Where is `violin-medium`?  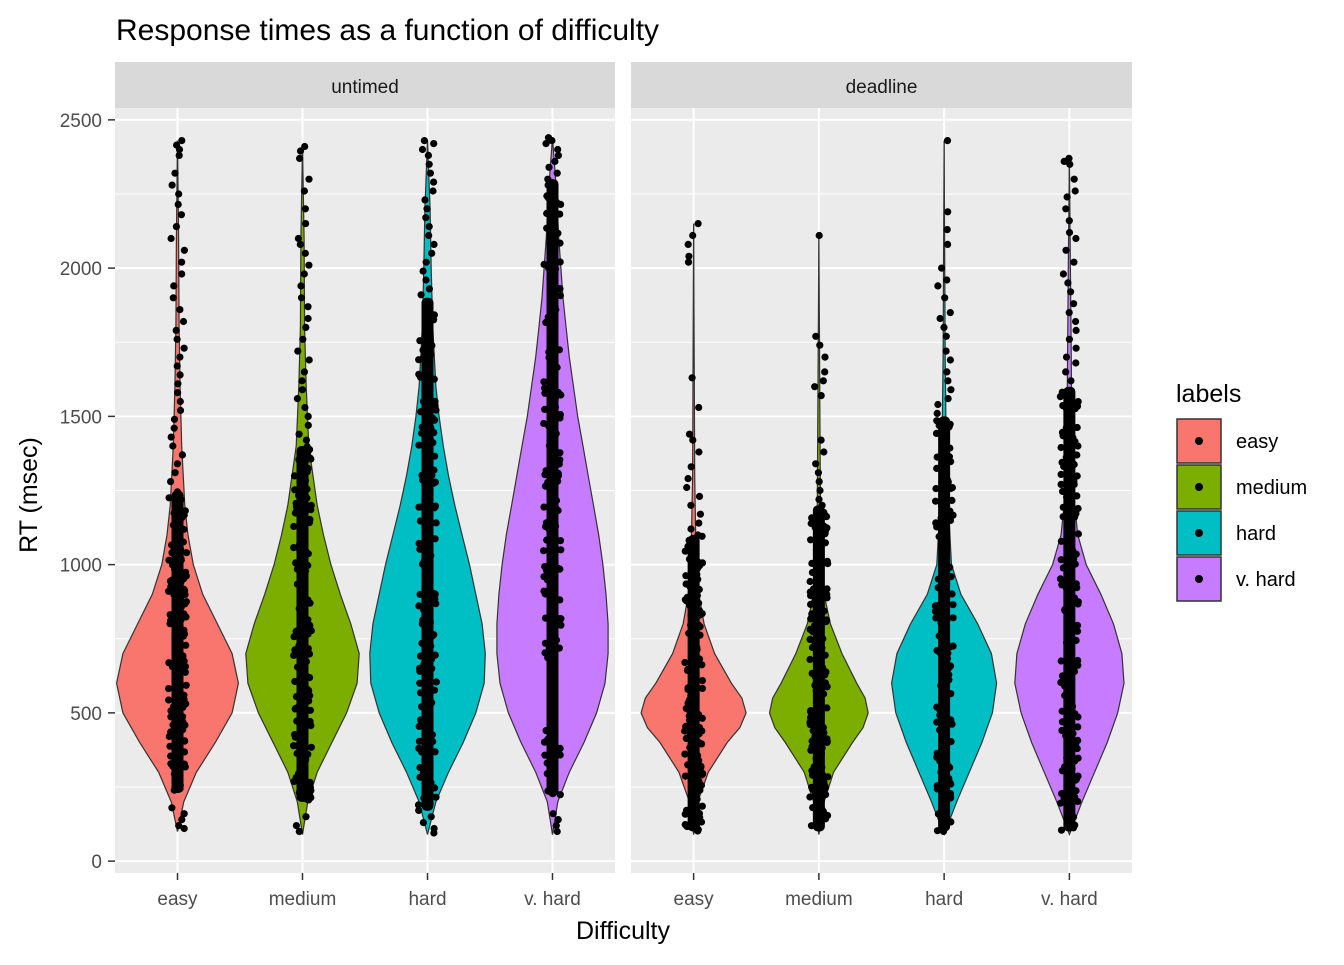
violin-medium is located at coordinates (302, 489).